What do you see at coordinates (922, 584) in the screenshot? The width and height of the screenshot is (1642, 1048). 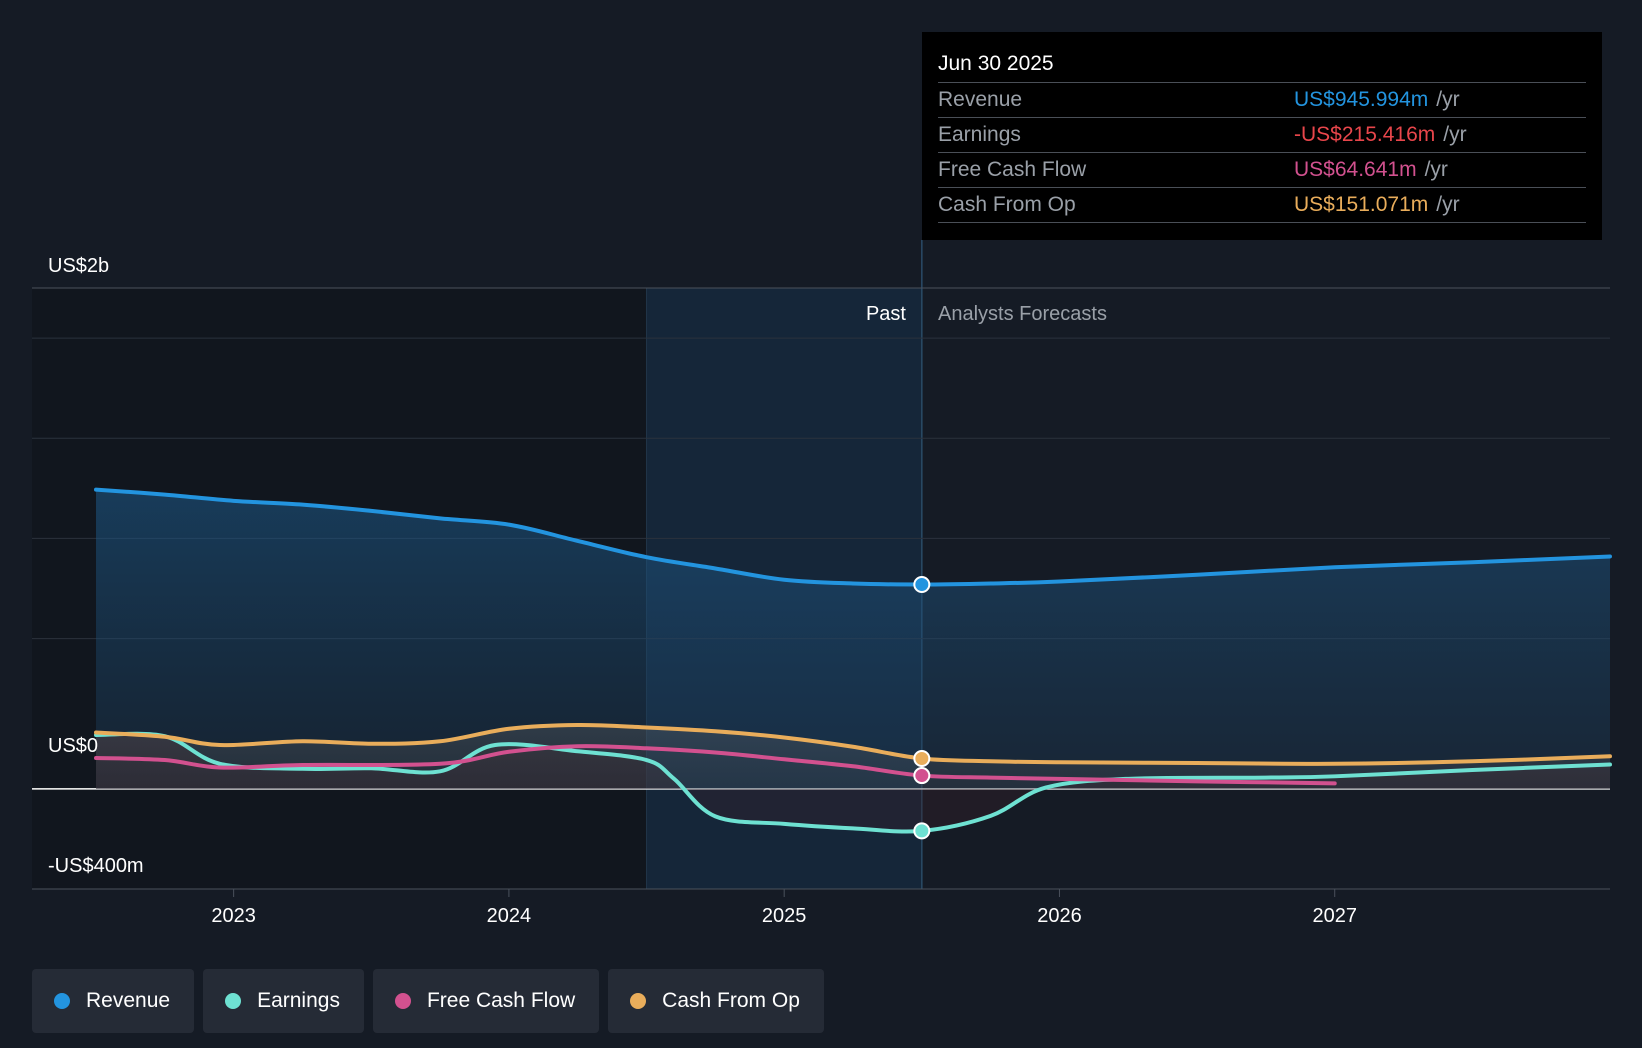 I see `revenue-marker` at bounding box center [922, 584].